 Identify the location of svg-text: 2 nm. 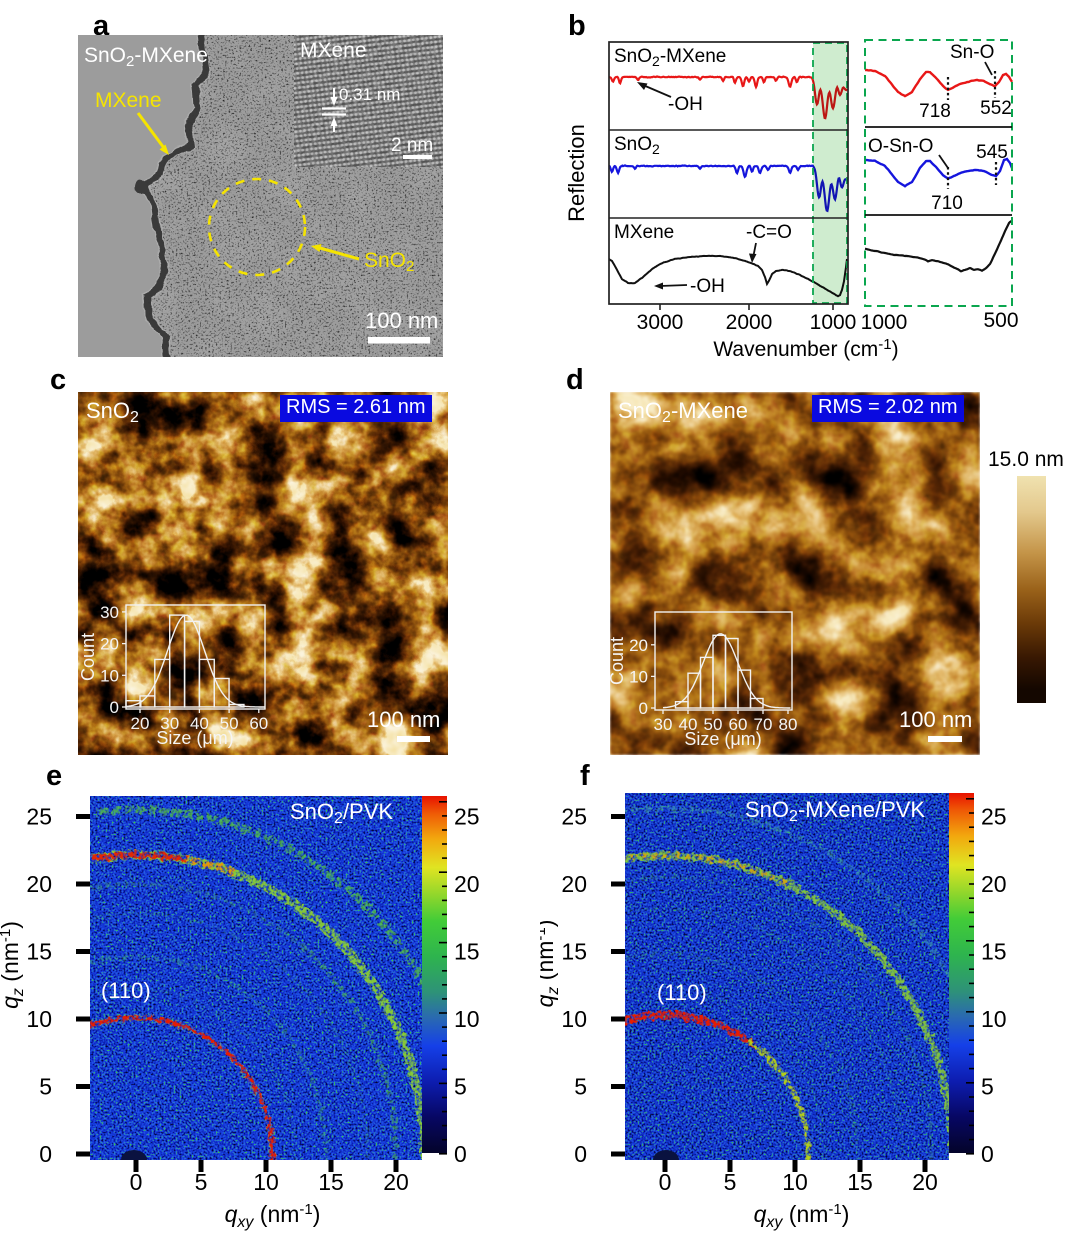
(412, 145).